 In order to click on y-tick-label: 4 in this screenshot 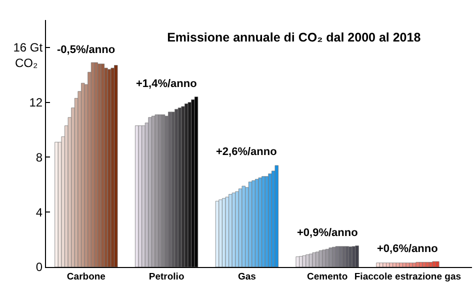, I will do `click(39, 212)`.